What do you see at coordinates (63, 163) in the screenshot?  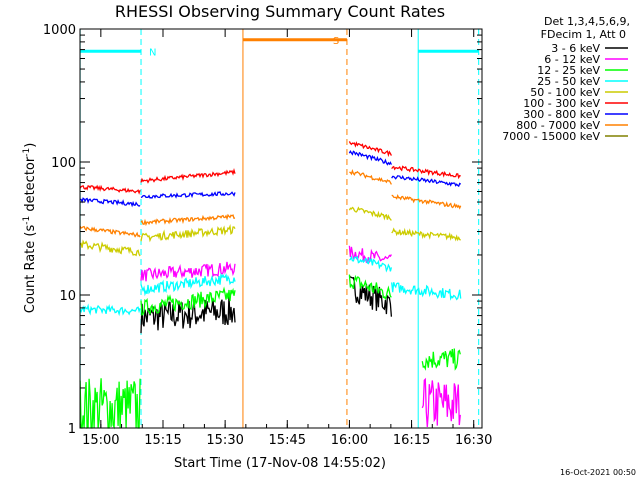 I see `y-tick-label: 100` at bounding box center [63, 163].